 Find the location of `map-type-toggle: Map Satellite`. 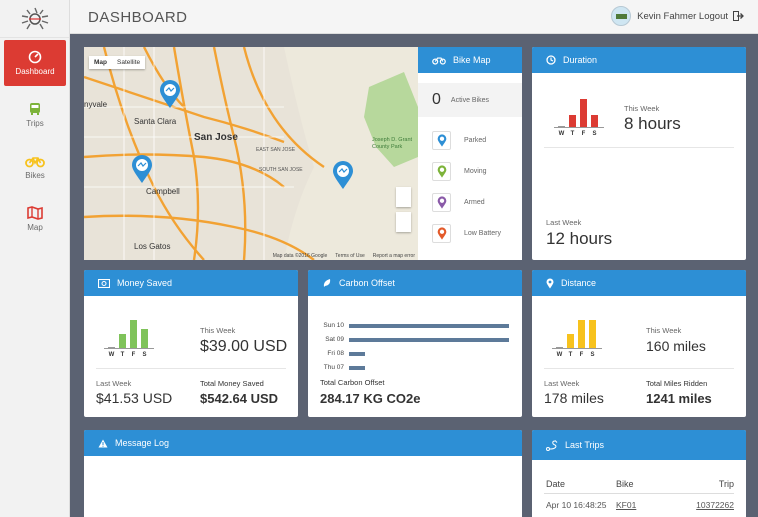

map-type-toggle: Map Satellite is located at coordinates (117, 62).